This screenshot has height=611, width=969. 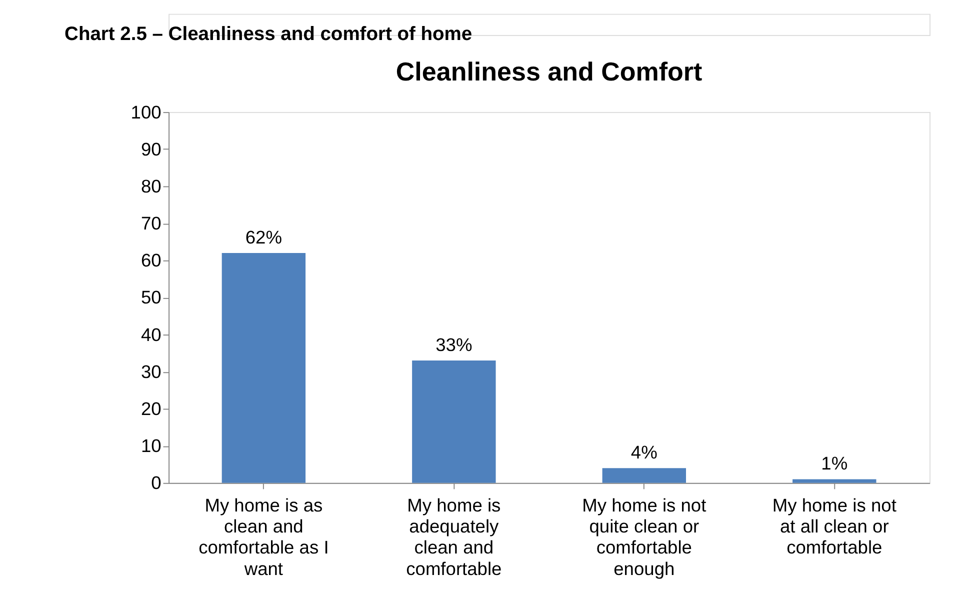 What do you see at coordinates (151, 334) in the screenshot?
I see `y-tick-label: 40` at bounding box center [151, 334].